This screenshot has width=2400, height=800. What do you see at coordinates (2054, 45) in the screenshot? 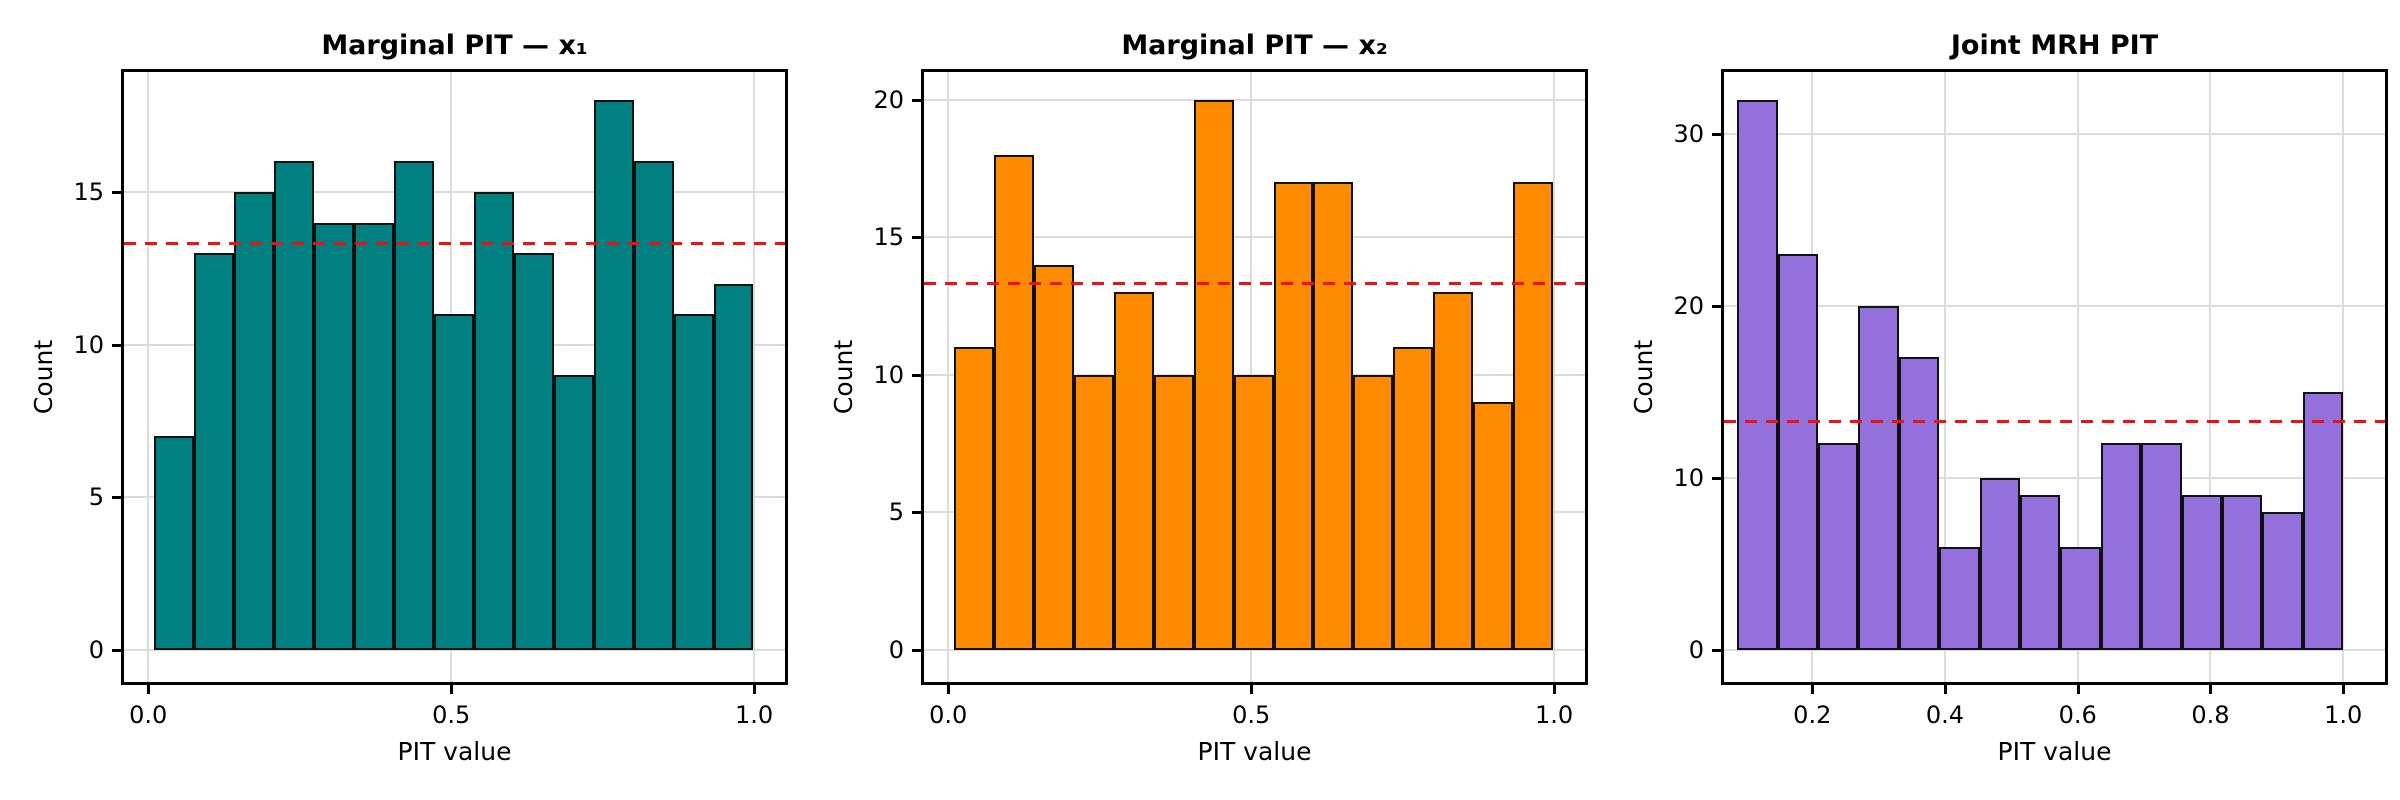
I see `chart-title: Joint MRH PIT` at bounding box center [2054, 45].